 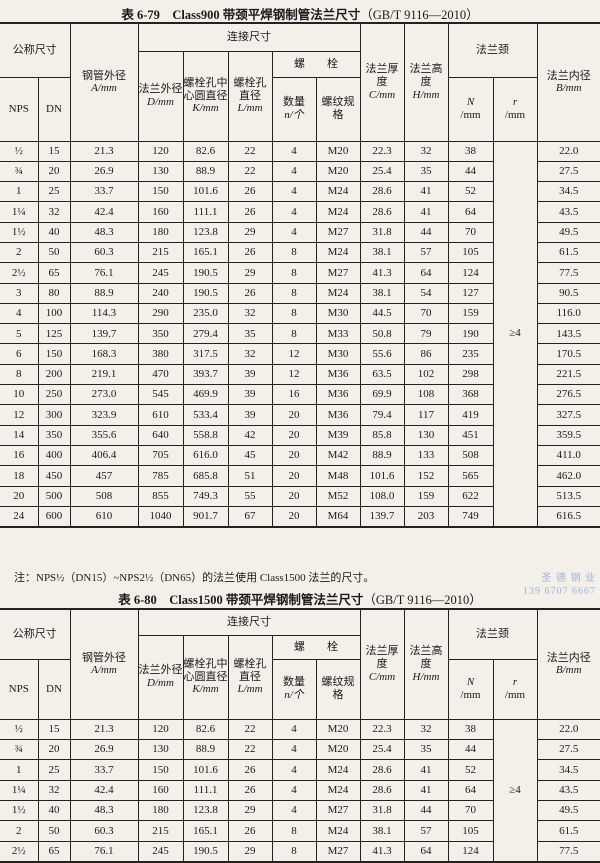 What do you see at coordinates (568, 496) in the screenshot?
I see `cell-bore: 513.5` at bounding box center [568, 496].